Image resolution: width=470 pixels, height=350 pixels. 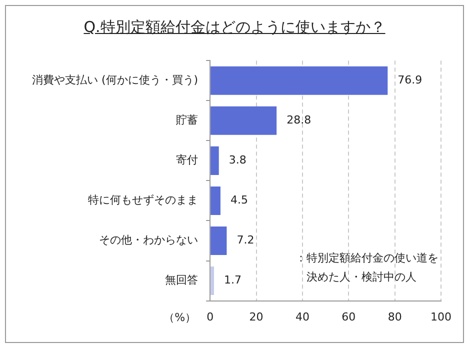 What do you see at coordinates (441, 317) in the screenshot?
I see `x-tick-label: 100` at bounding box center [441, 317].